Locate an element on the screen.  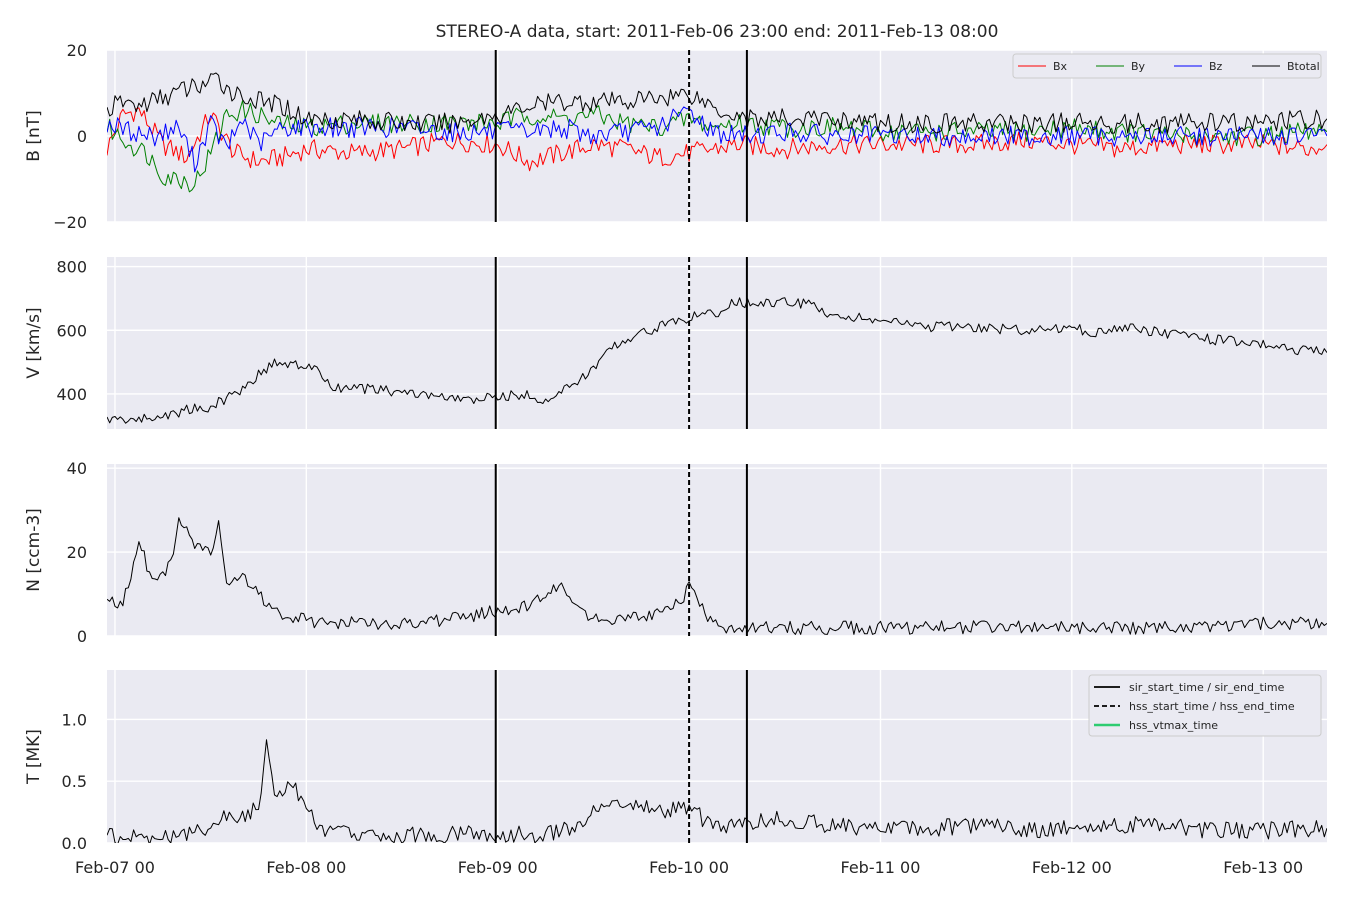
x-tick-label: Feb-09 00 is located at coordinates (498, 867).